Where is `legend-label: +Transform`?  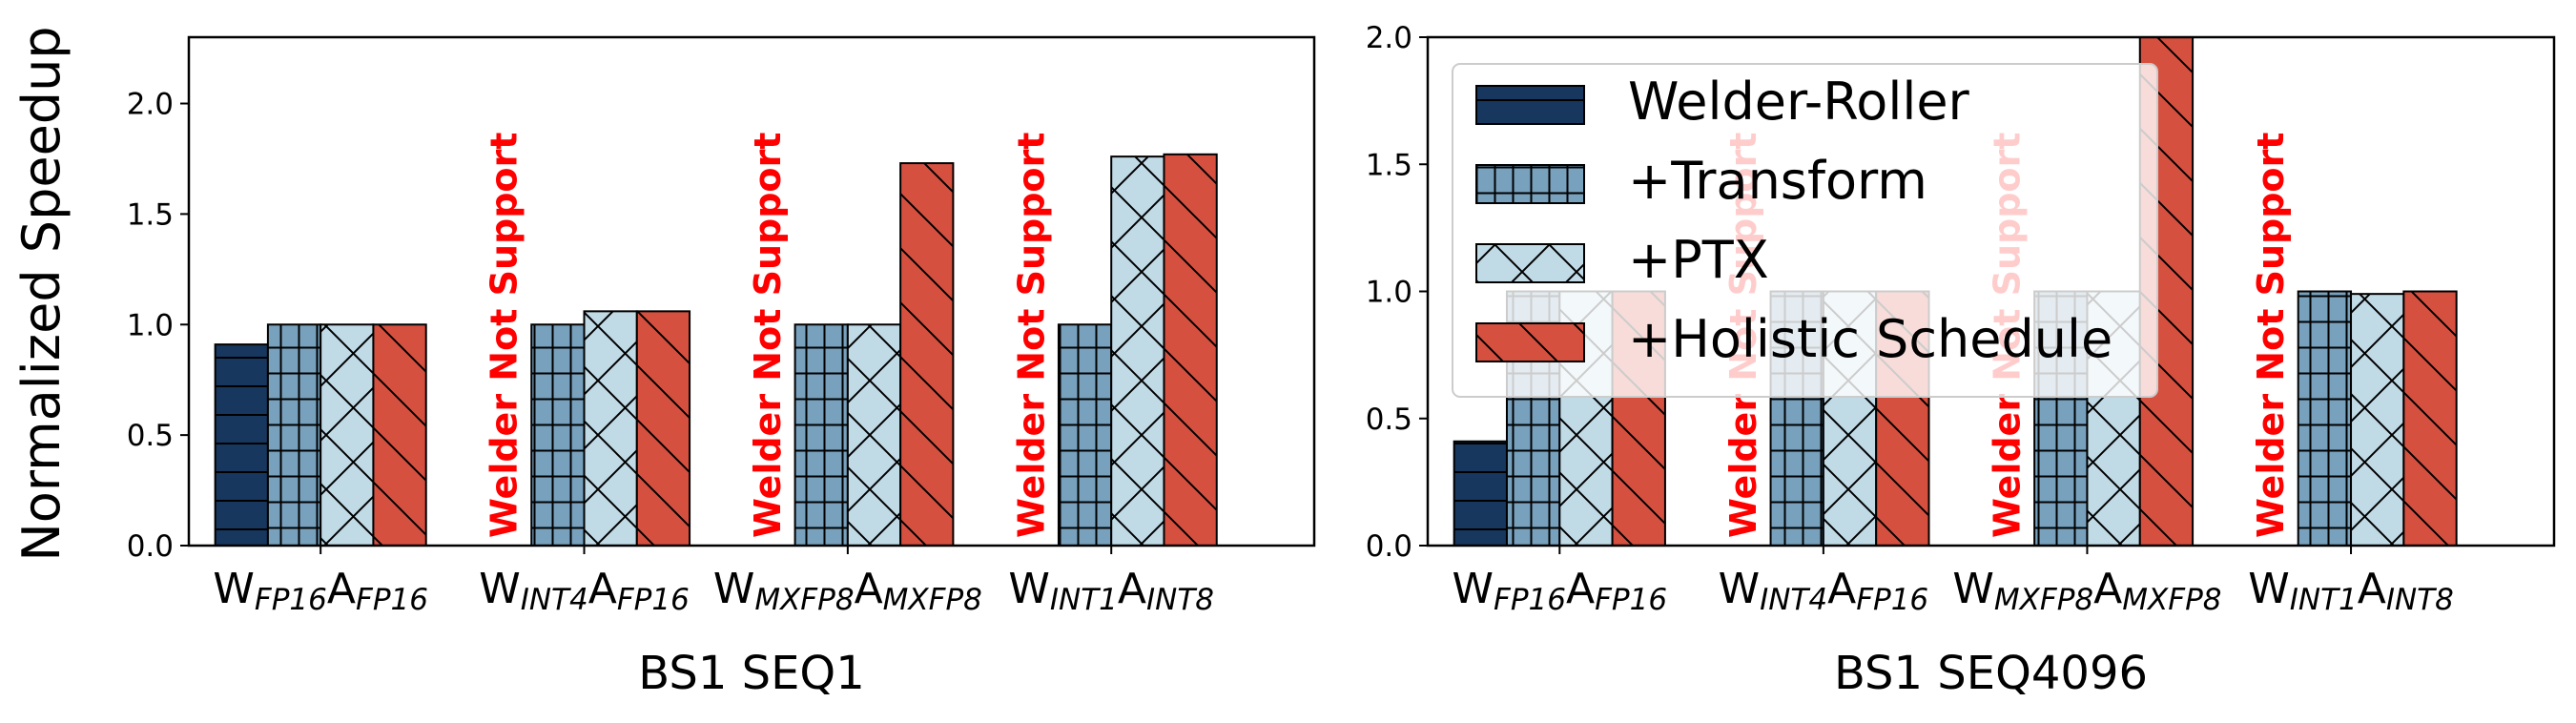
legend-label: +Transform is located at coordinates (1777, 181).